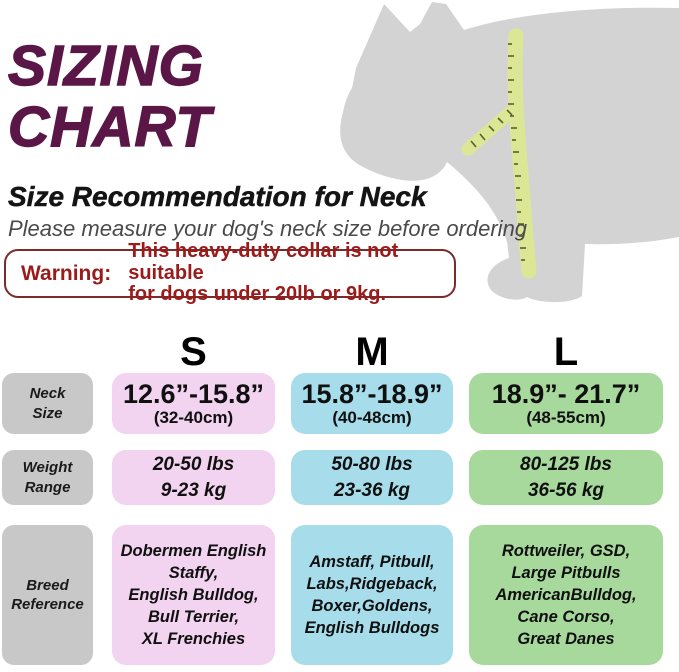  I want to click on neck-size-l-cm: (48-55cm), so click(566, 417).